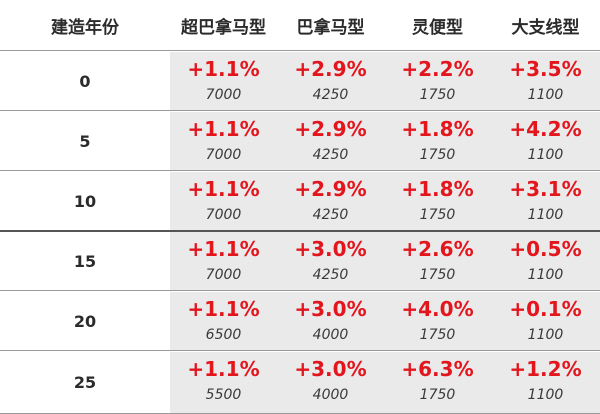 The image size is (600, 414). Describe the element at coordinates (437, 369) in the screenshot. I see `change-percent: +6.3%` at that location.